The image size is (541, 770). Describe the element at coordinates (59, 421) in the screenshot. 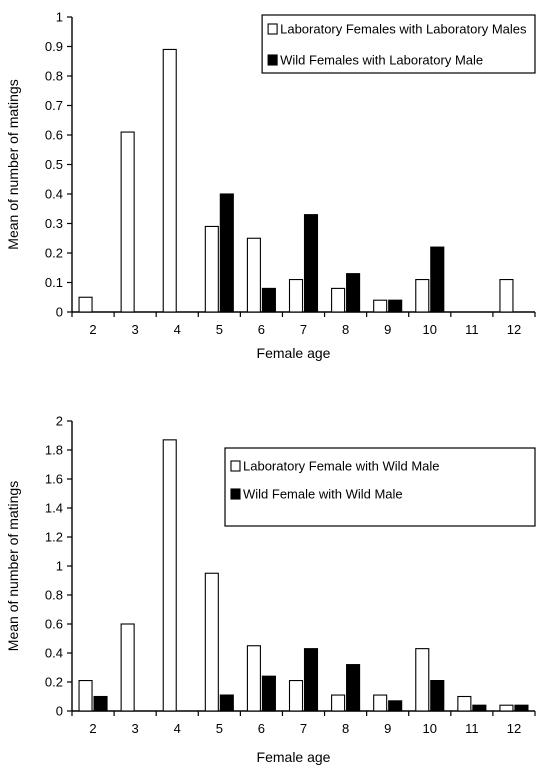

I see `y-tick-label: 2` at that location.